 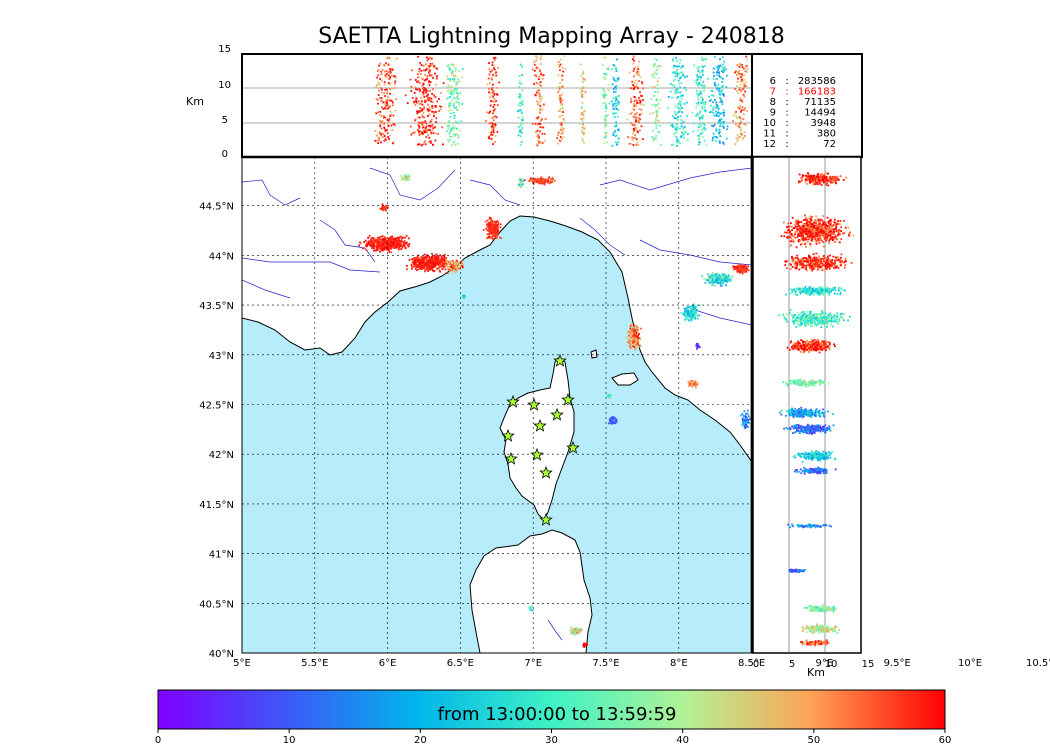 I want to click on lat-tick-label: 43°N, so click(x=221, y=356).